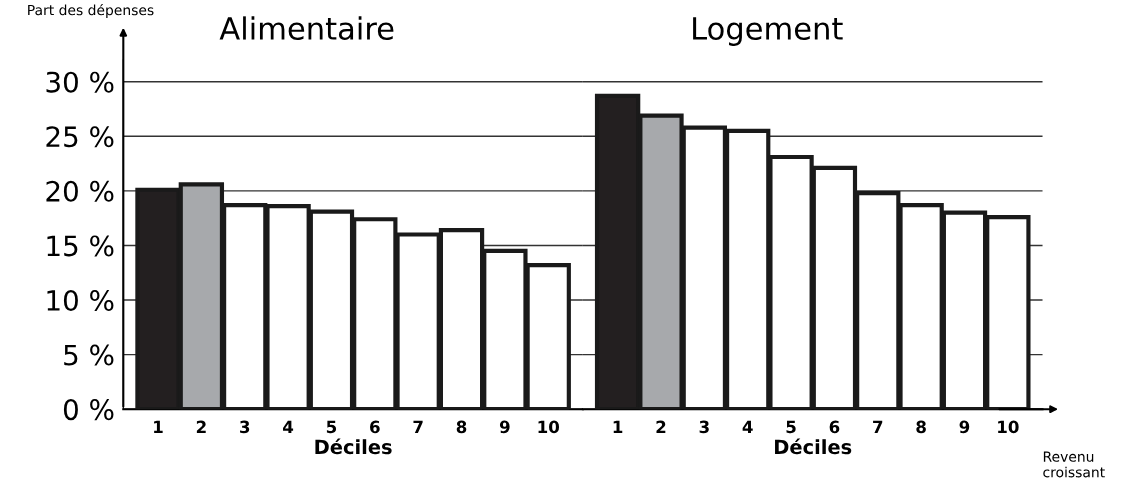 This screenshot has height=499, width=1121. I want to click on y-tick-label: 30 %, so click(80, 82).